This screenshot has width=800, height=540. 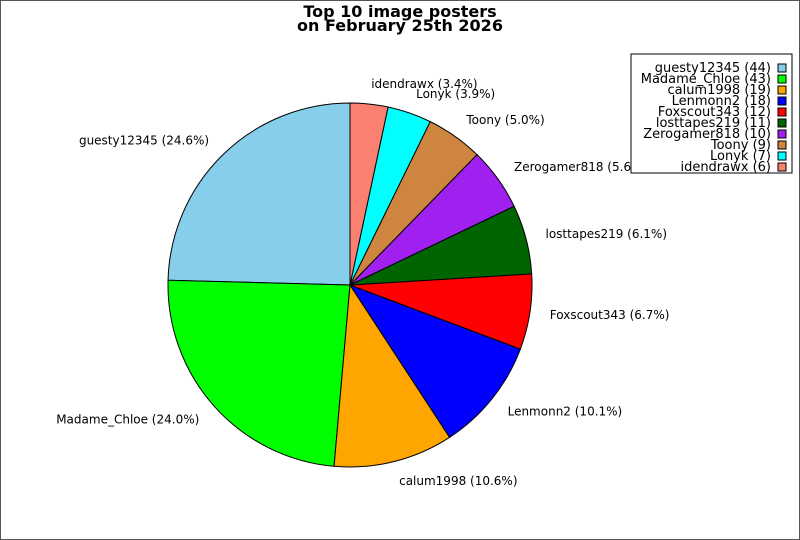 I want to click on pie-slice-guesty12345, so click(x=259, y=194).